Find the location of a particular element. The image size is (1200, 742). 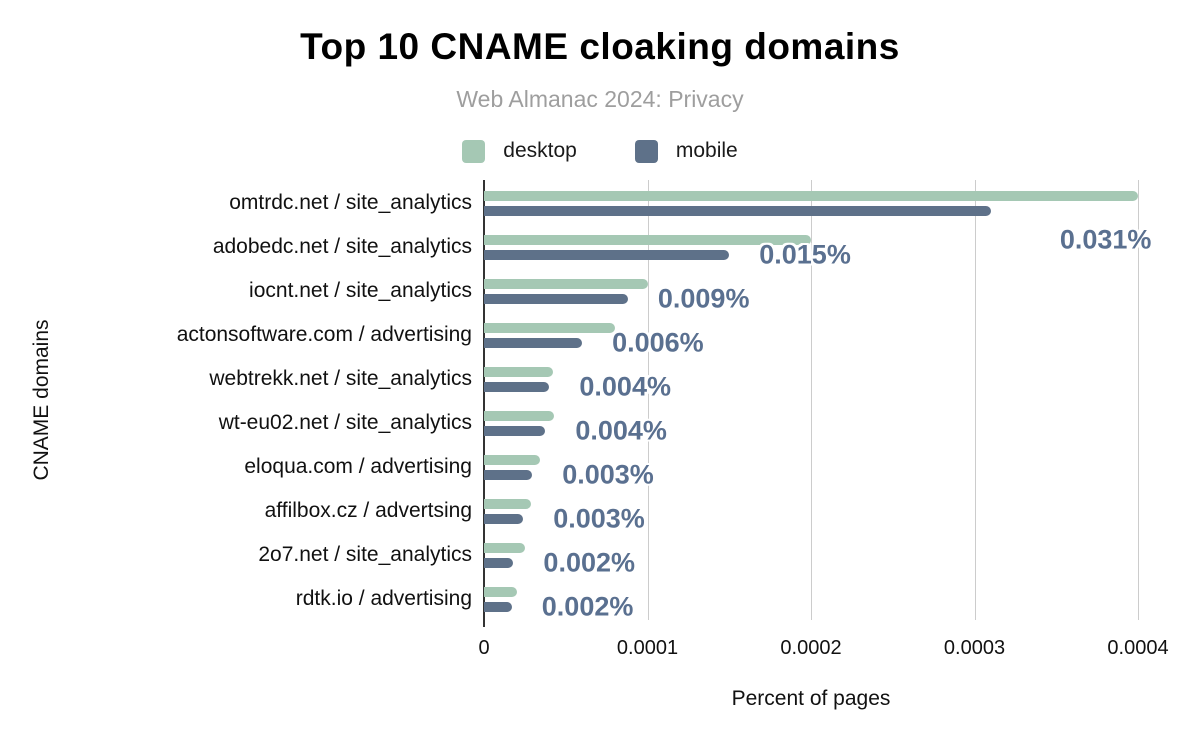

x-tick-label: 0.0002 is located at coordinates (811, 648).